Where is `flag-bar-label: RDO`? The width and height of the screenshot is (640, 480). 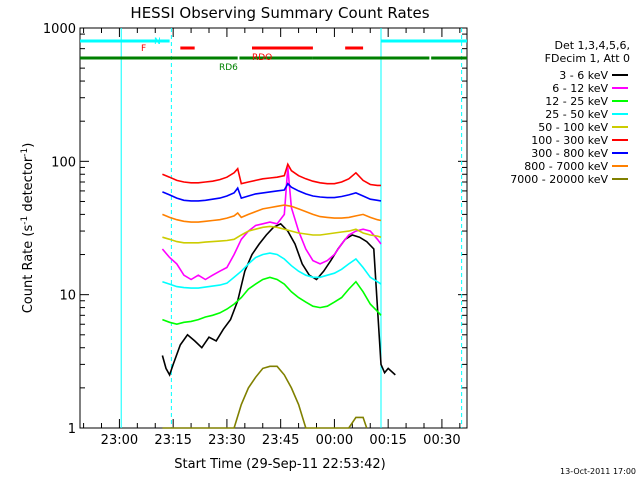
flag-bar-label: RDO is located at coordinates (262, 58).